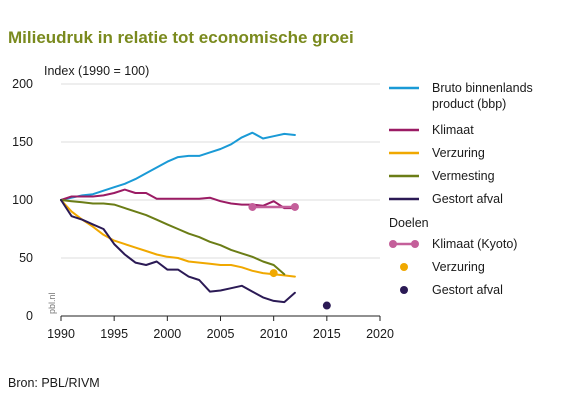  Describe the element at coordinates (29, 316) in the screenshot. I see `y-tick-label: 0` at that location.